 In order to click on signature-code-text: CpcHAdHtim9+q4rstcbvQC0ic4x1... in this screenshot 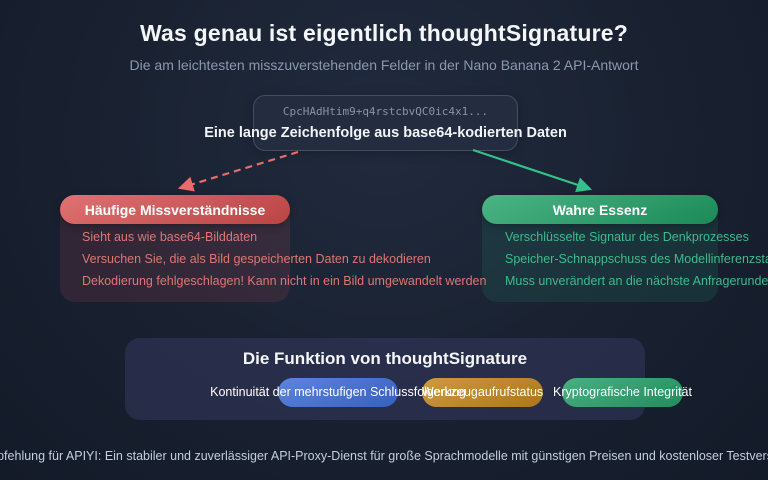, I will do `click(385, 111)`.